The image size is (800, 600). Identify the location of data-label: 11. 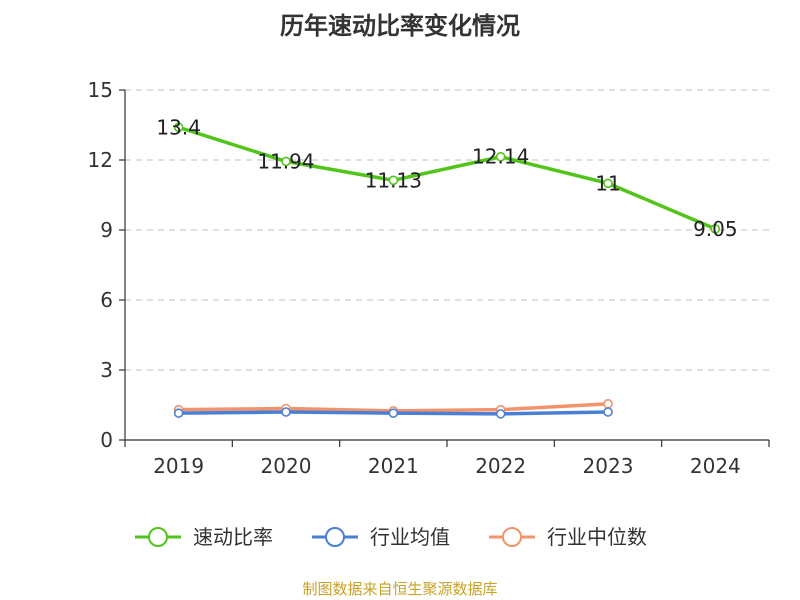
(607, 183).